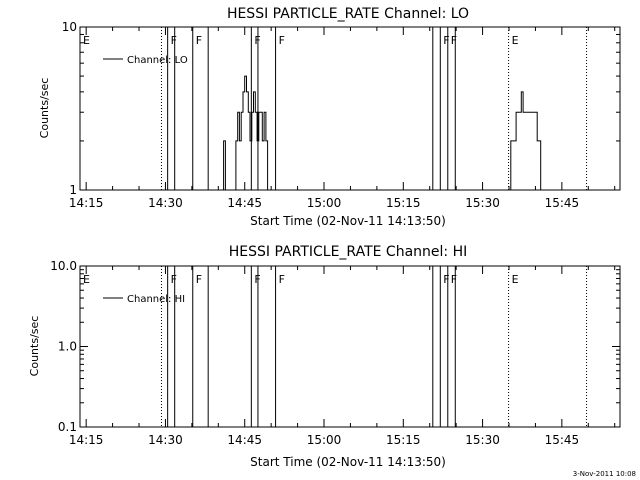 This screenshot has height=480, width=640. Describe the element at coordinates (67, 347) in the screenshot. I see `y-tick-label: 1.0` at that location.